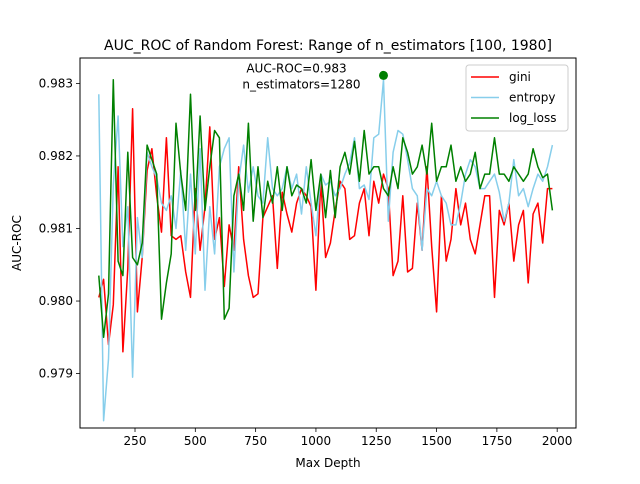 The image size is (640, 484). Describe the element at coordinates (56, 156) in the screenshot. I see `y-tick-label: 0.982` at that location.